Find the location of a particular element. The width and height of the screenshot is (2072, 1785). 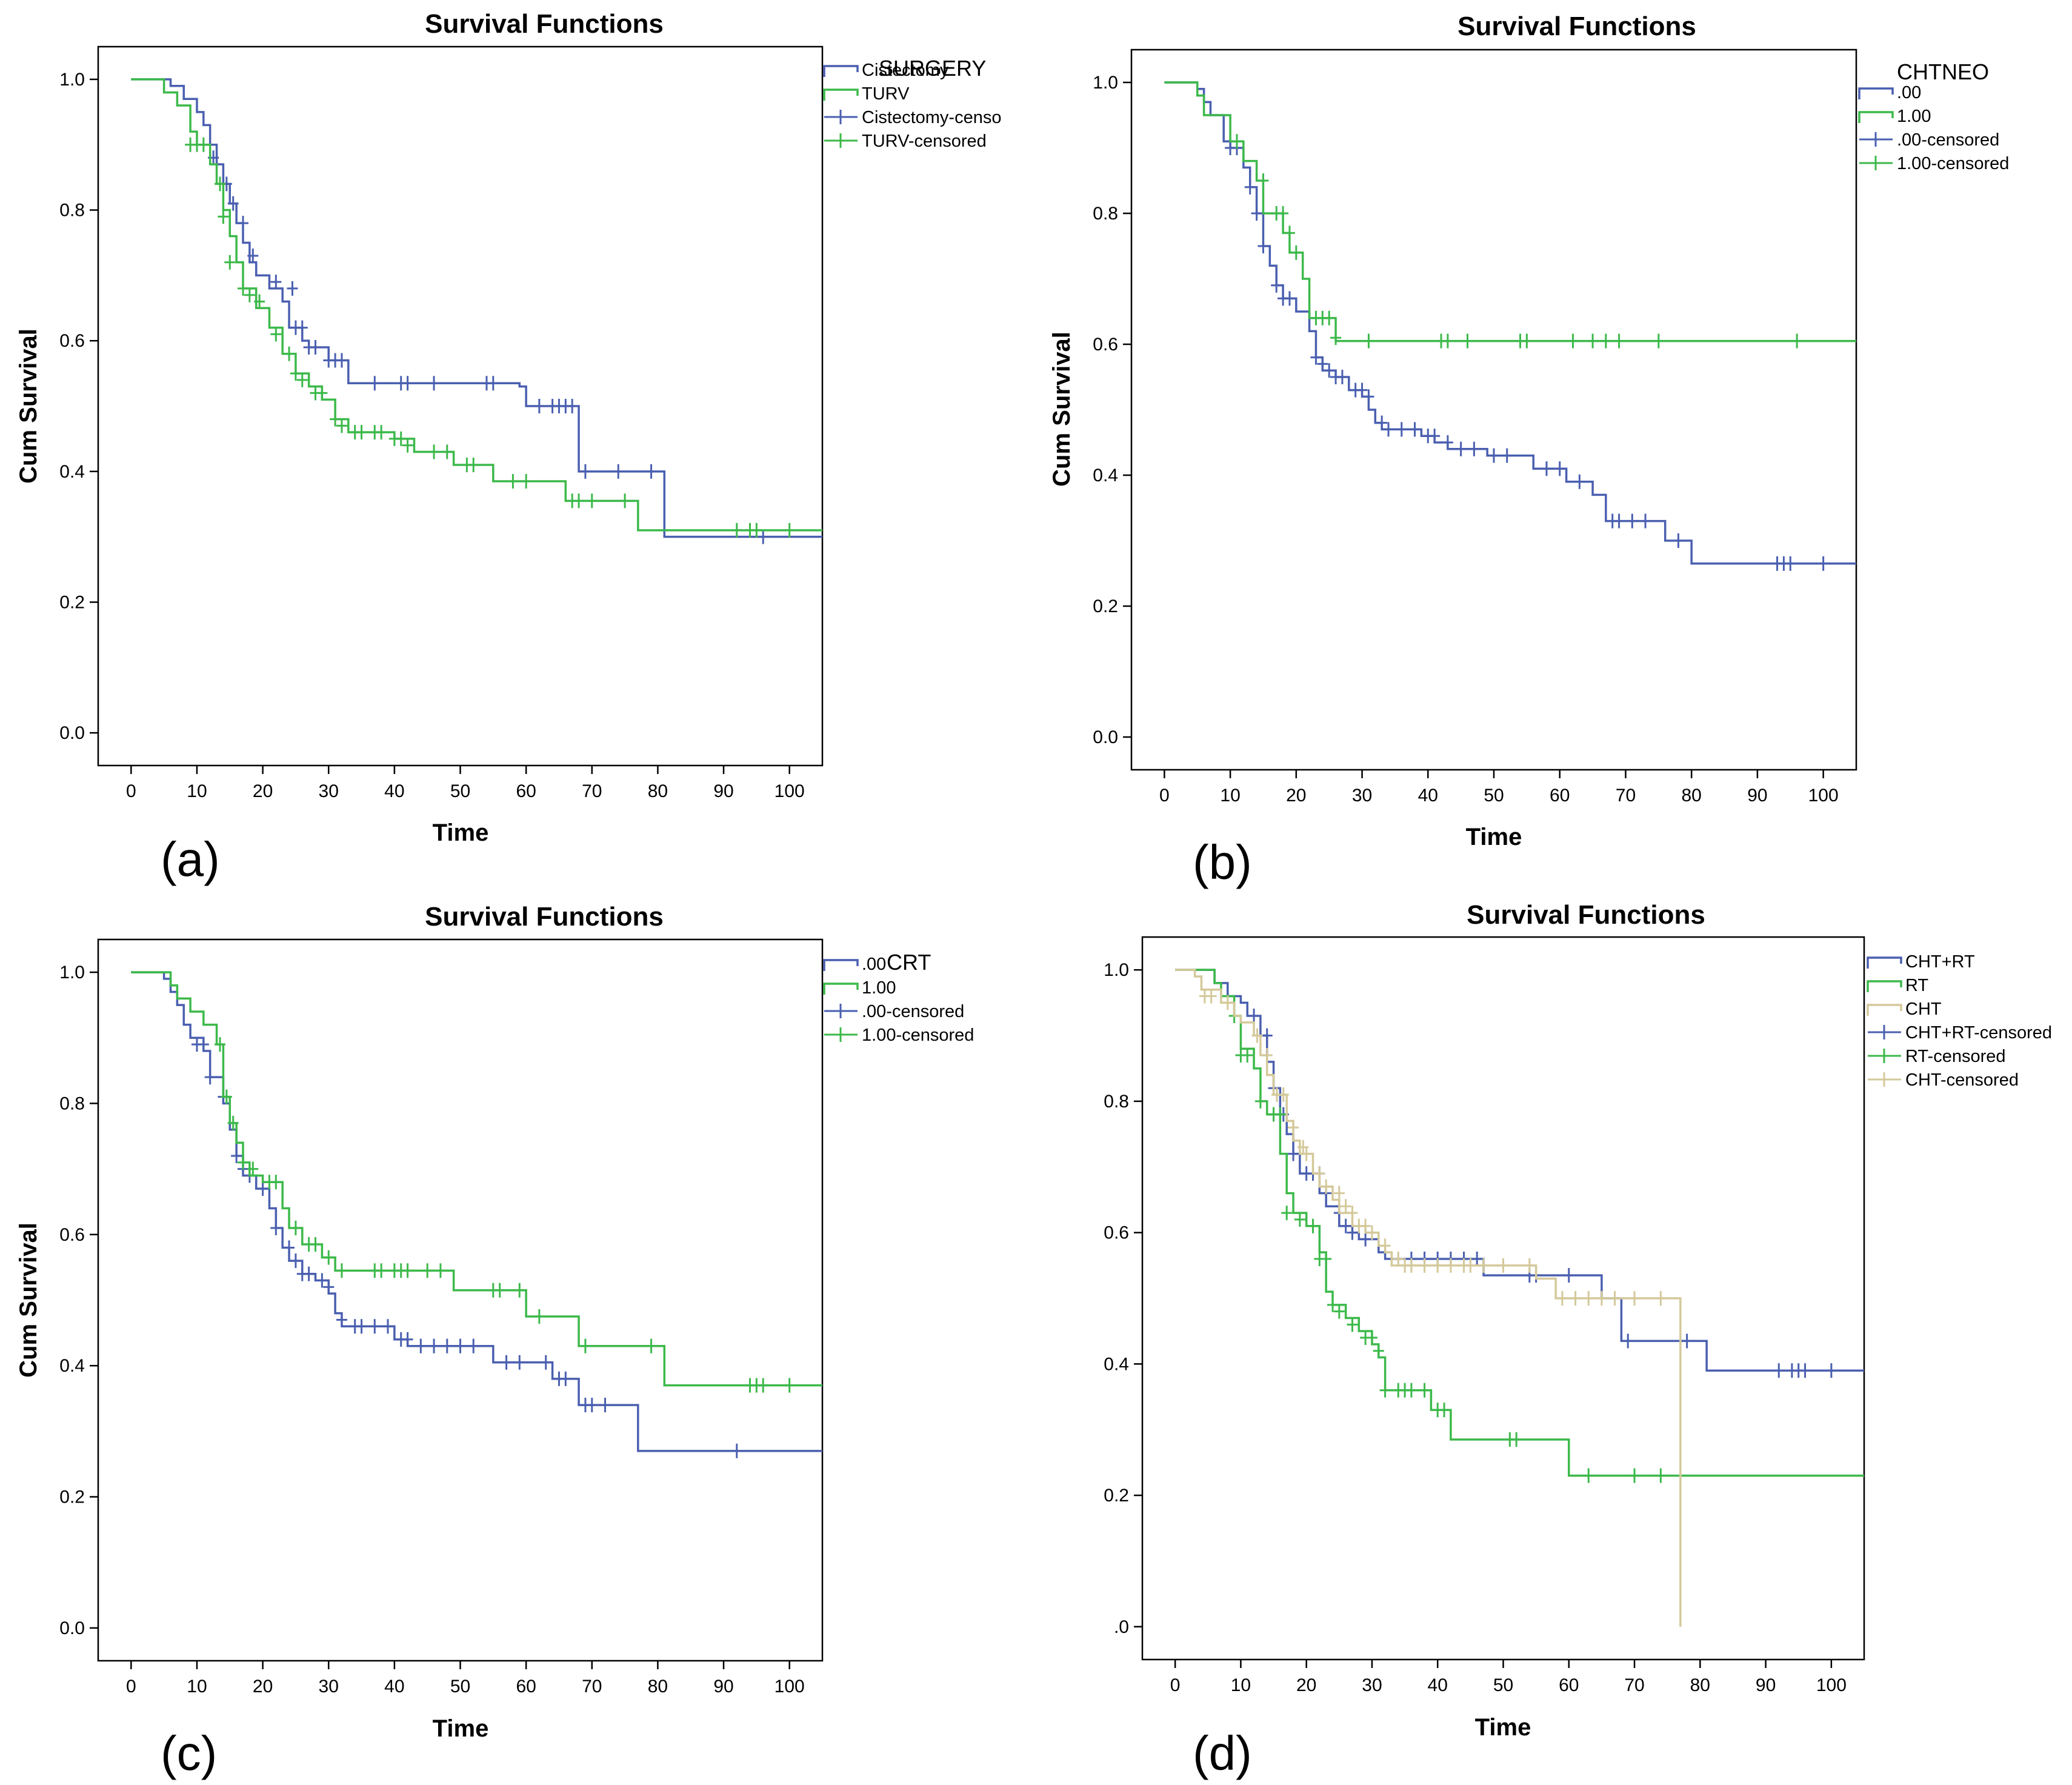

panel-label: (a) is located at coordinates (191, 859).